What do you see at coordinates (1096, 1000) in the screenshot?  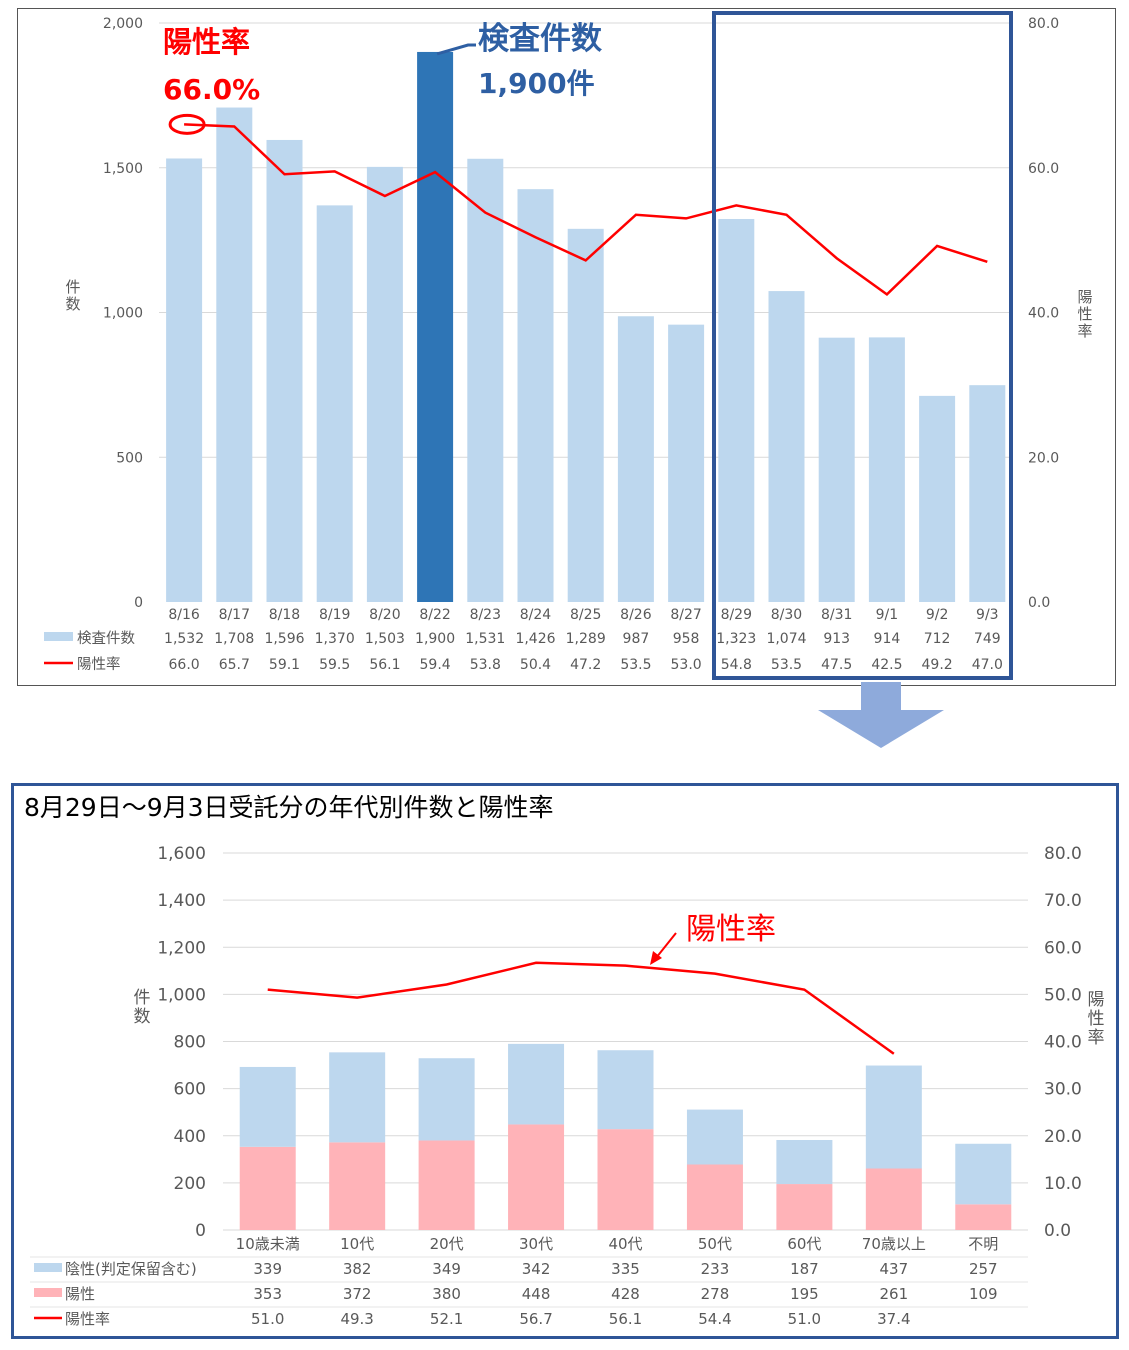 I see `y2-axis-label: 陽` at bounding box center [1096, 1000].